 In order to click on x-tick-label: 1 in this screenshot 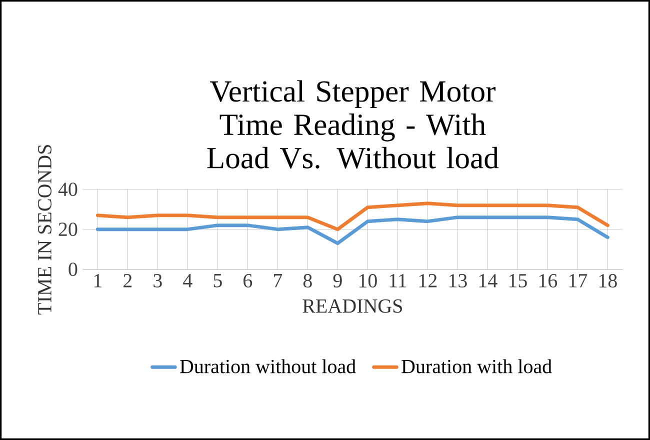, I will do `click(98, 281)`.